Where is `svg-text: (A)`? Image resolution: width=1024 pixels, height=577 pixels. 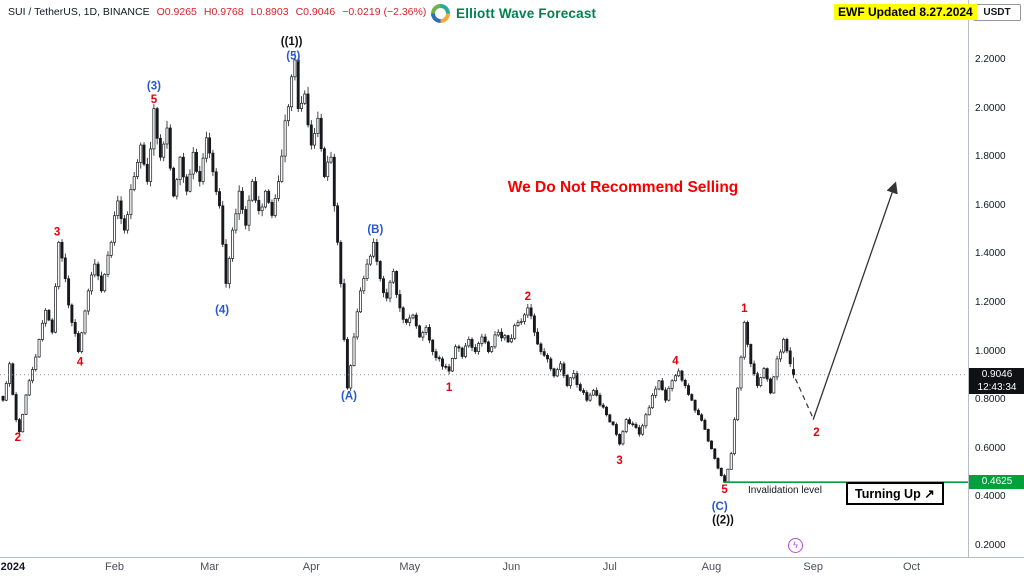 svg-text: (A) is located at coordinates (349, 397).